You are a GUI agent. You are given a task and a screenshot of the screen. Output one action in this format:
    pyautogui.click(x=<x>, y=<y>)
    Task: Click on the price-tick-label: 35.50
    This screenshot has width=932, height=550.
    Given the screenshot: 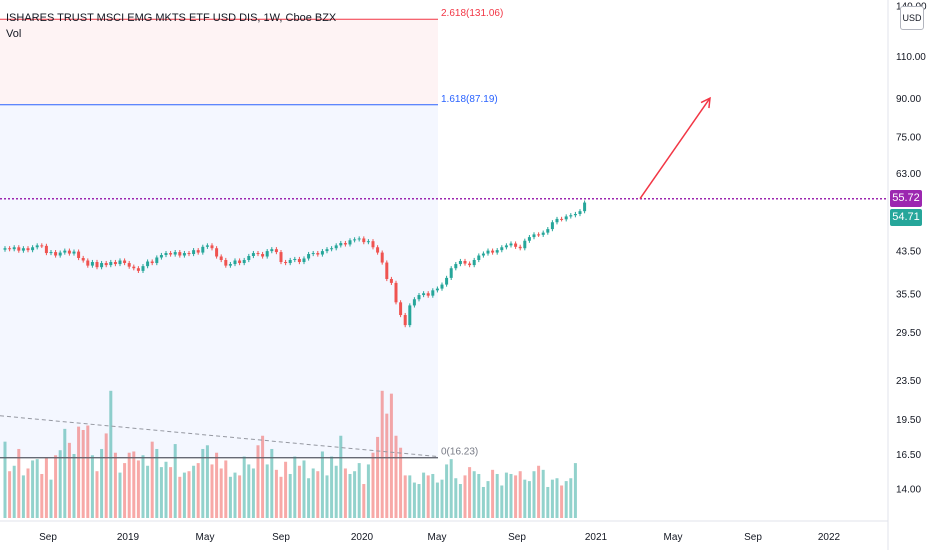 What is the action you would take?
    pyautogui.click(x=908, y=294)
    